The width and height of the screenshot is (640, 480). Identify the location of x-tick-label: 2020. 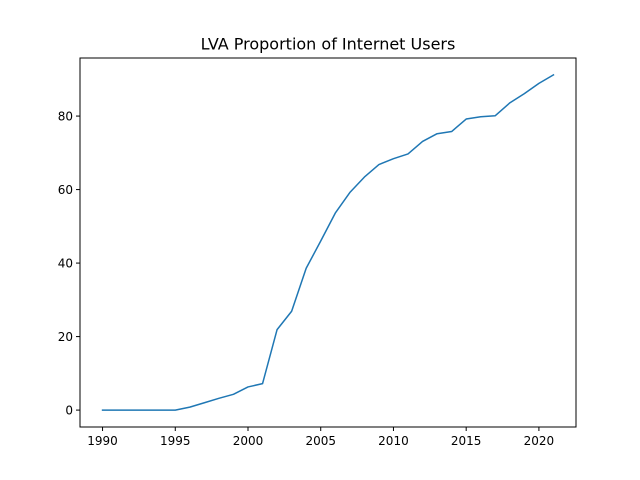
(539, 441).